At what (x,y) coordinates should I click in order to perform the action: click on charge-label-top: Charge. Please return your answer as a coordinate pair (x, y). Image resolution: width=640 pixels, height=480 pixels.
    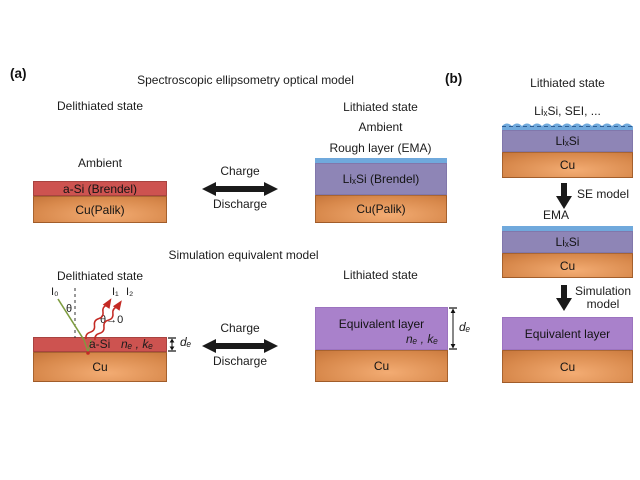
    Looking at the image, I should click on (240, 171).